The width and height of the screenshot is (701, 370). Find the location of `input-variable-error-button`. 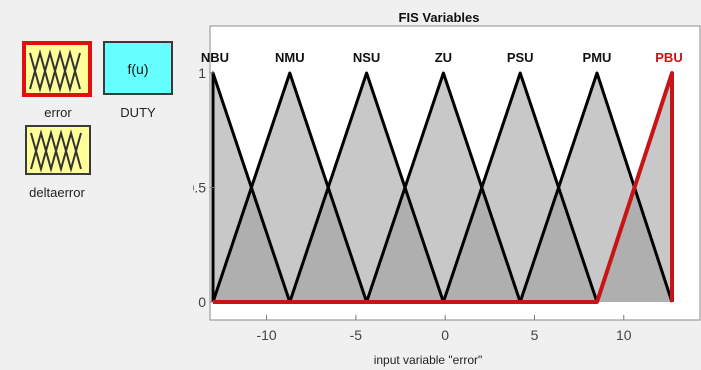

input-variable-error-button is located at coordinates (57, 69).